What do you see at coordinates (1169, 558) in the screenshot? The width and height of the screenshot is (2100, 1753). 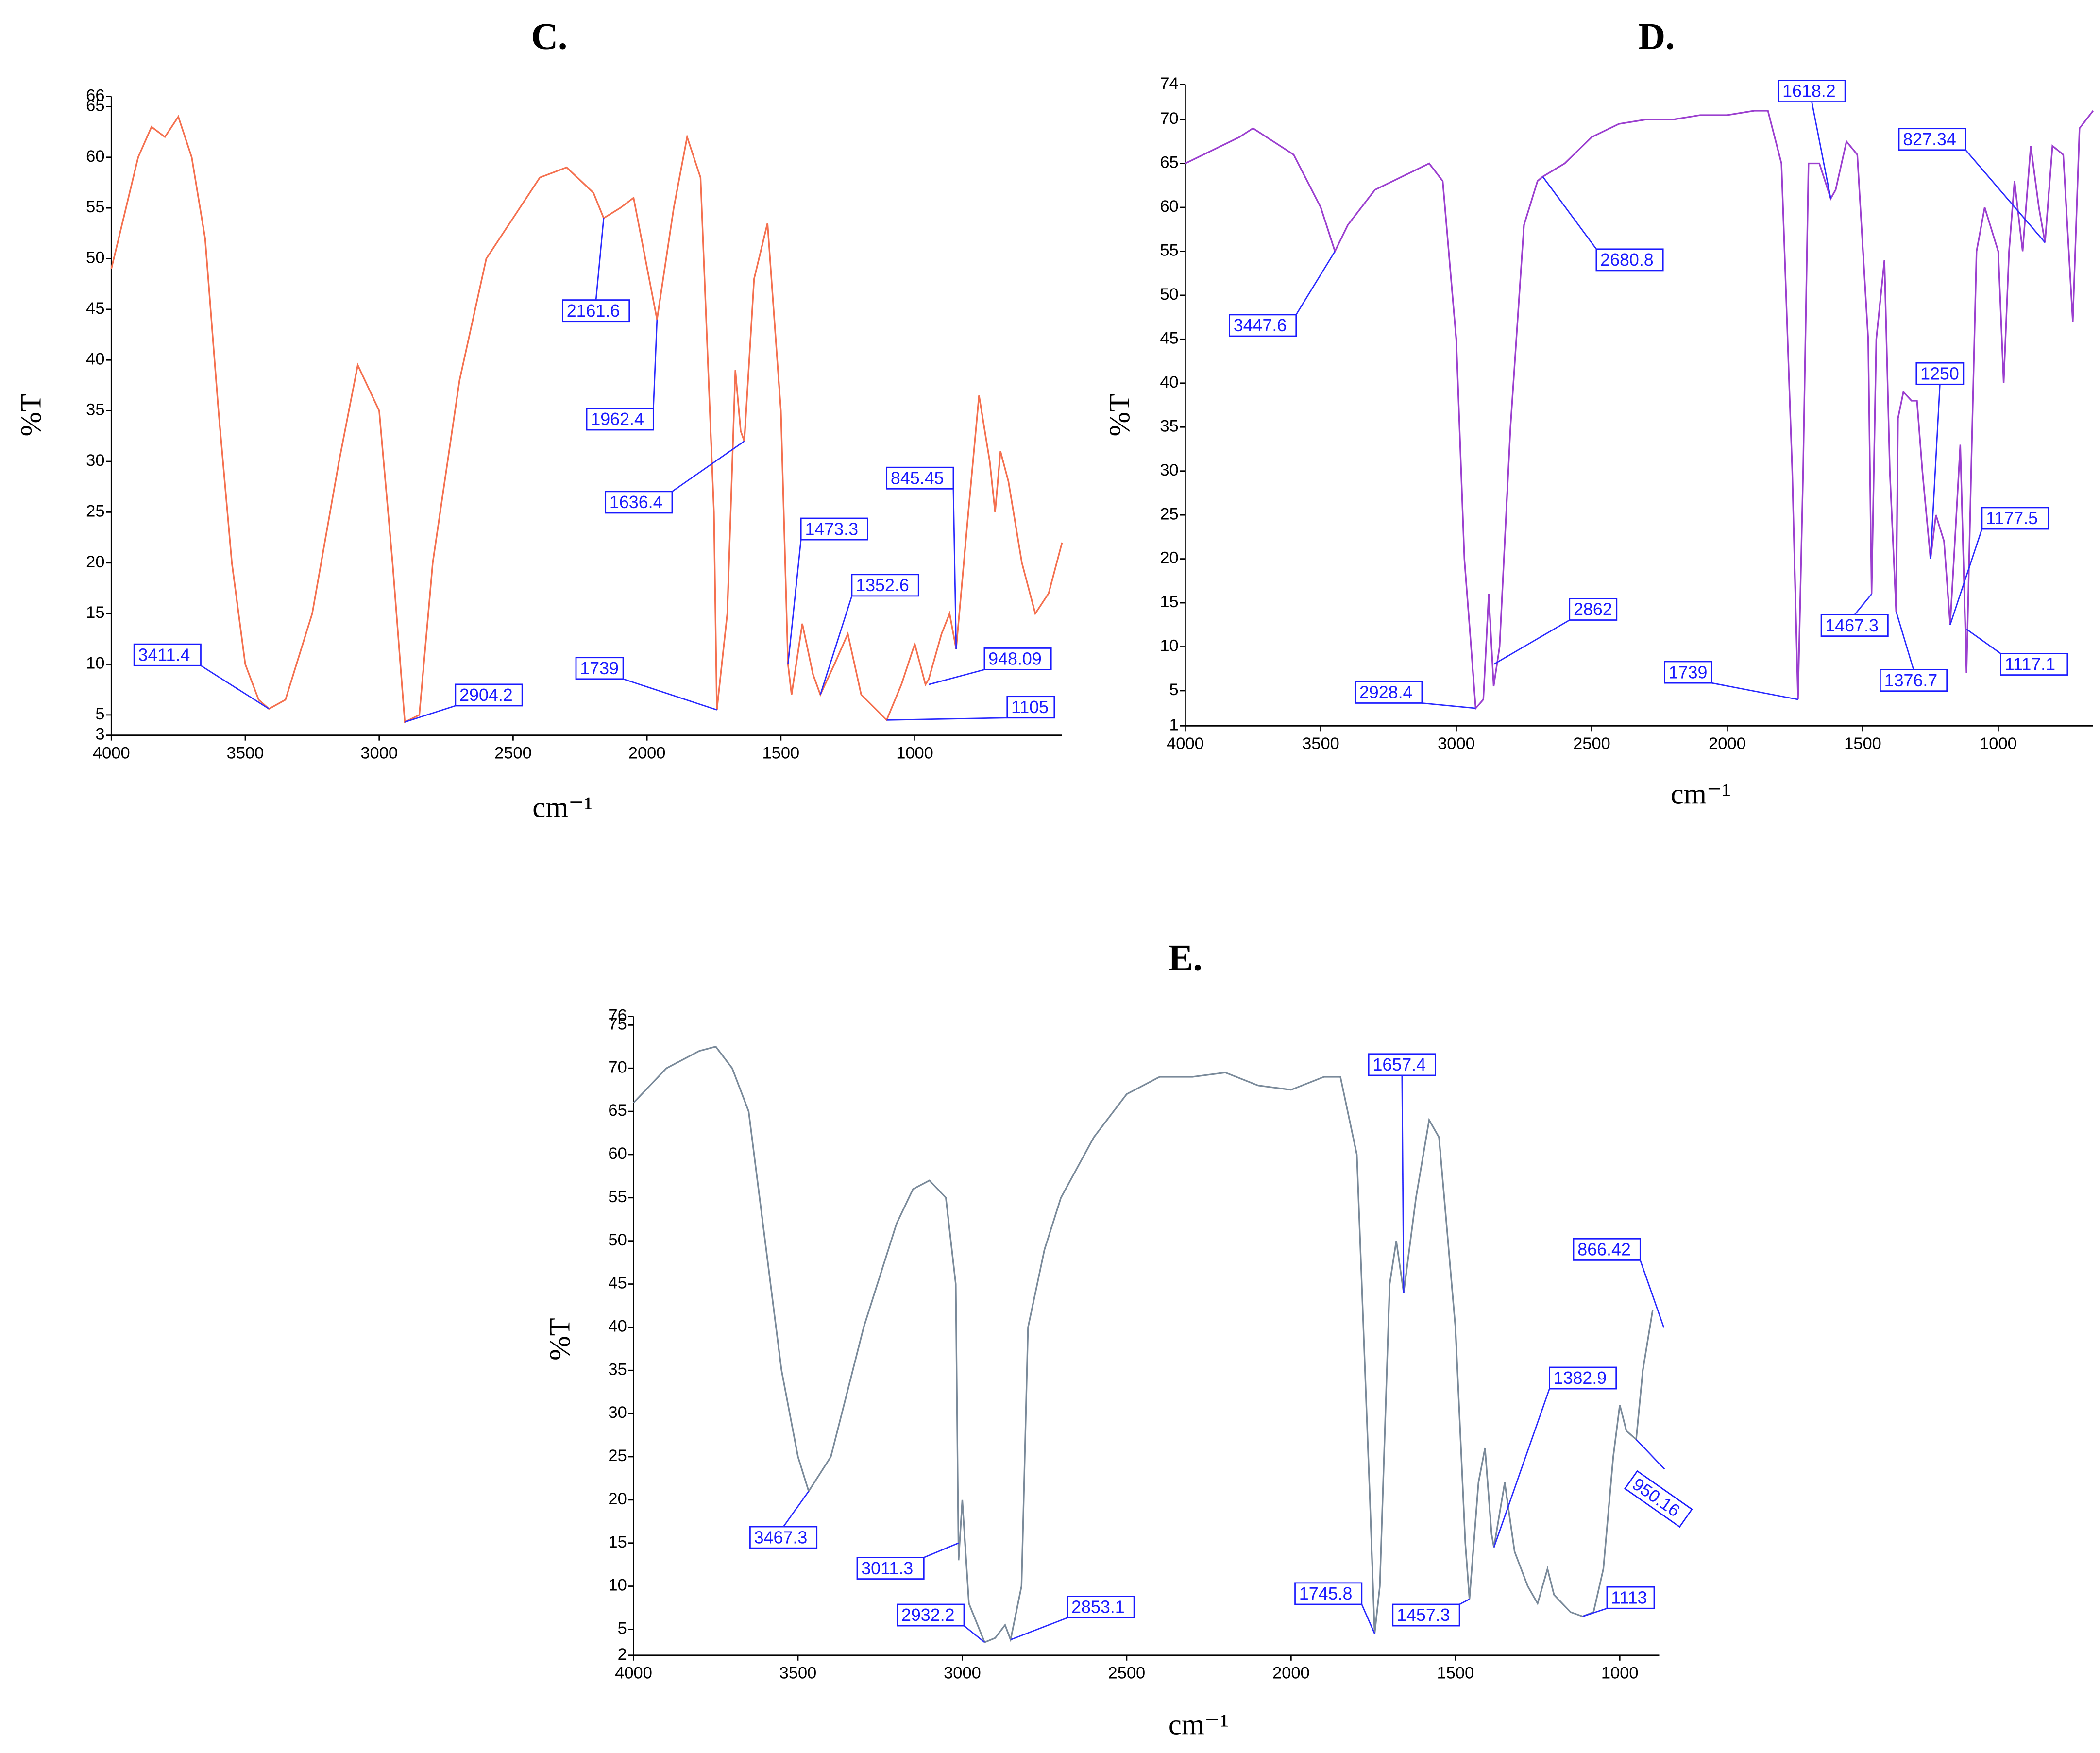 I see `y-tick-label: 20` at bounding box center [1169, 558].